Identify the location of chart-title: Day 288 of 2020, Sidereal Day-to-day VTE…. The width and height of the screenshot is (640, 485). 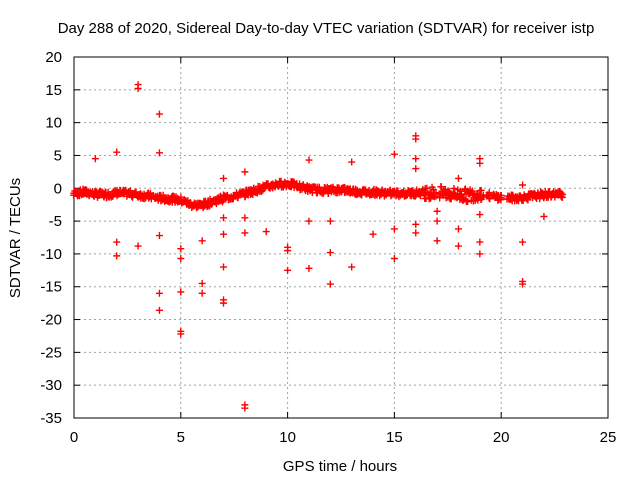
(326, 28).